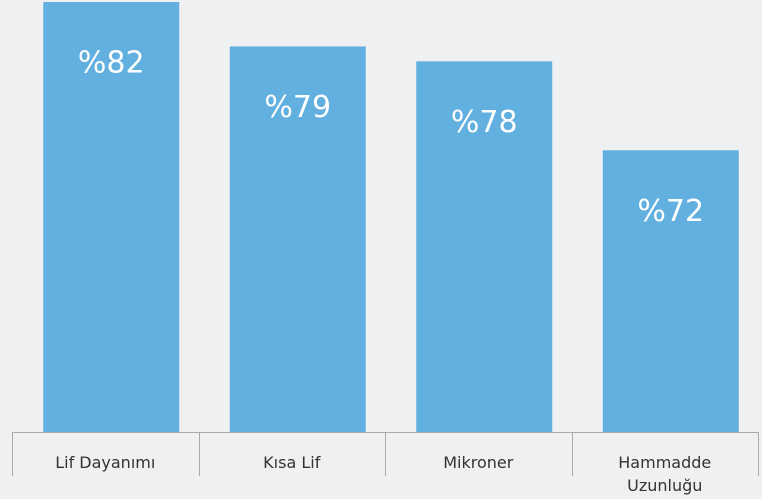  I want to click on value-label: %78, so click(484, 122).